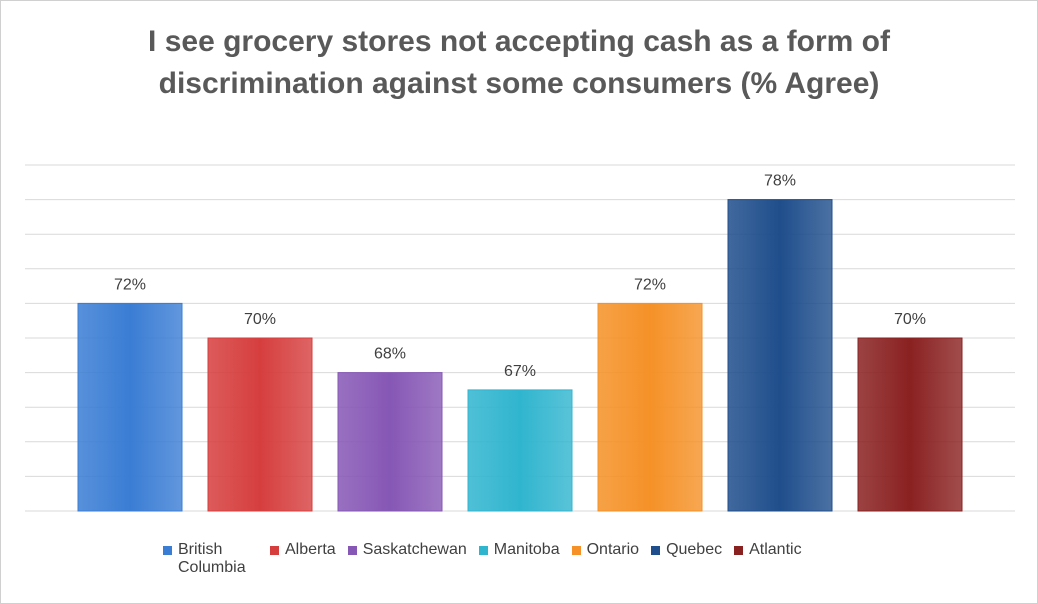 This screenshot has height=604, width=1038. Describe the element at coordinates (526, 549) in the screenshot. I see `legend-label: Manitoba` at that location.